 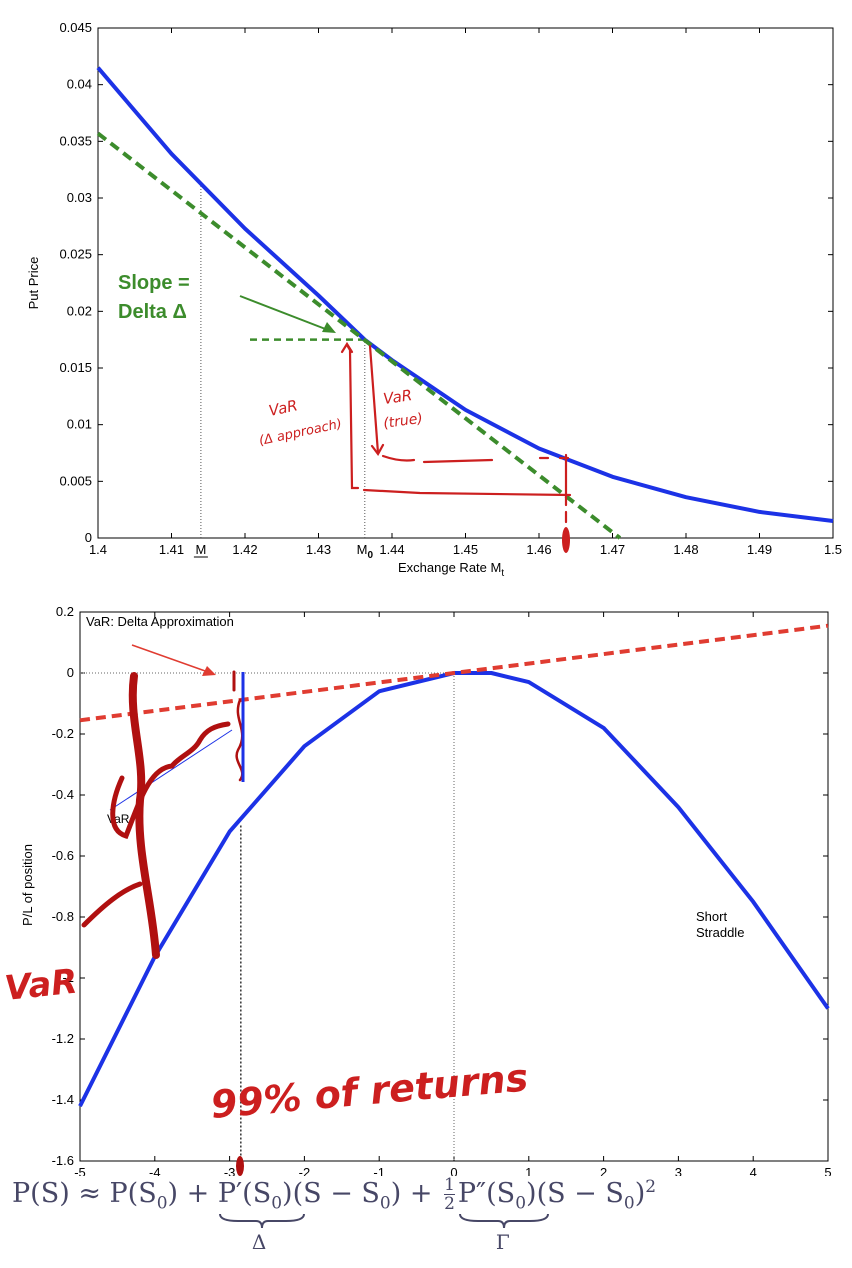 What do you see at coordinates (192, 1193) in the screenshot?
I see `formula-plus-1: ) +` at bounding box center [192, 1193].